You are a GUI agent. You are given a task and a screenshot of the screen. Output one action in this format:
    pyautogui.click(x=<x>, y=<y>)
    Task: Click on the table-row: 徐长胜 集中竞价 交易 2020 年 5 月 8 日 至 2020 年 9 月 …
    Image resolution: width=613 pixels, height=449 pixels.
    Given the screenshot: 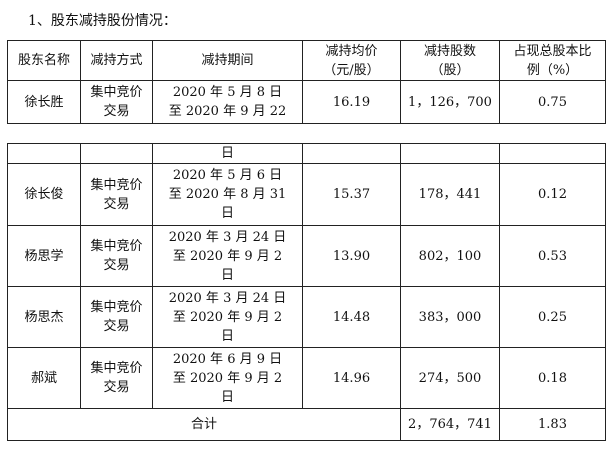 What is the action you would take?
    pyautogui.click(x=306, y=102)
    